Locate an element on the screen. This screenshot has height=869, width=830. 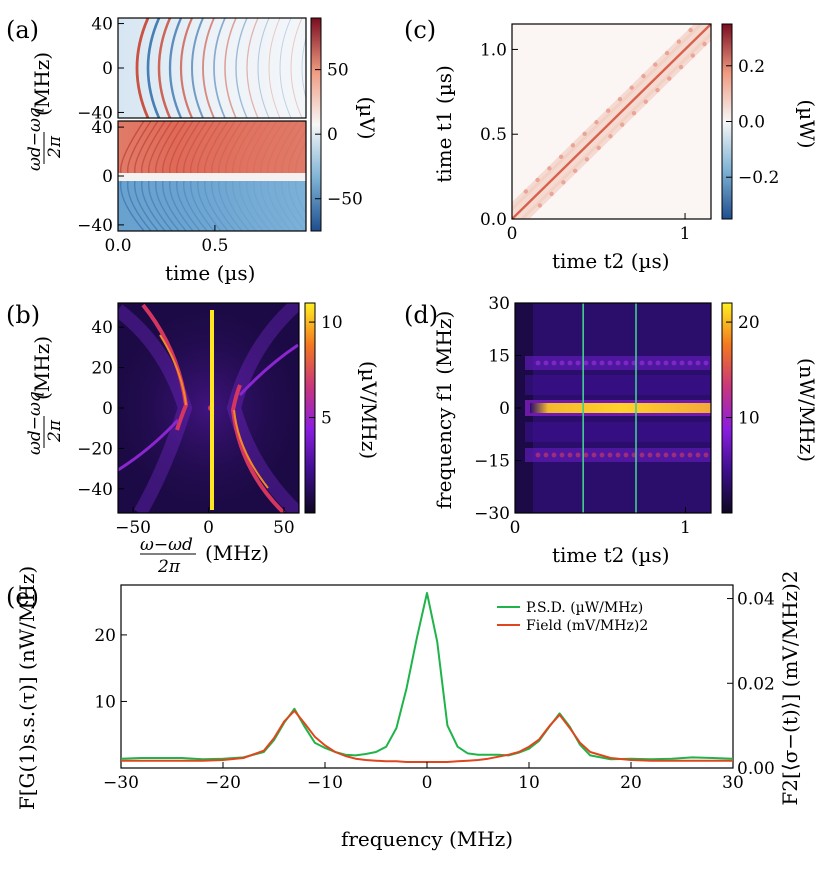
panel-a-top-plot is located at coordinates (212, 68).